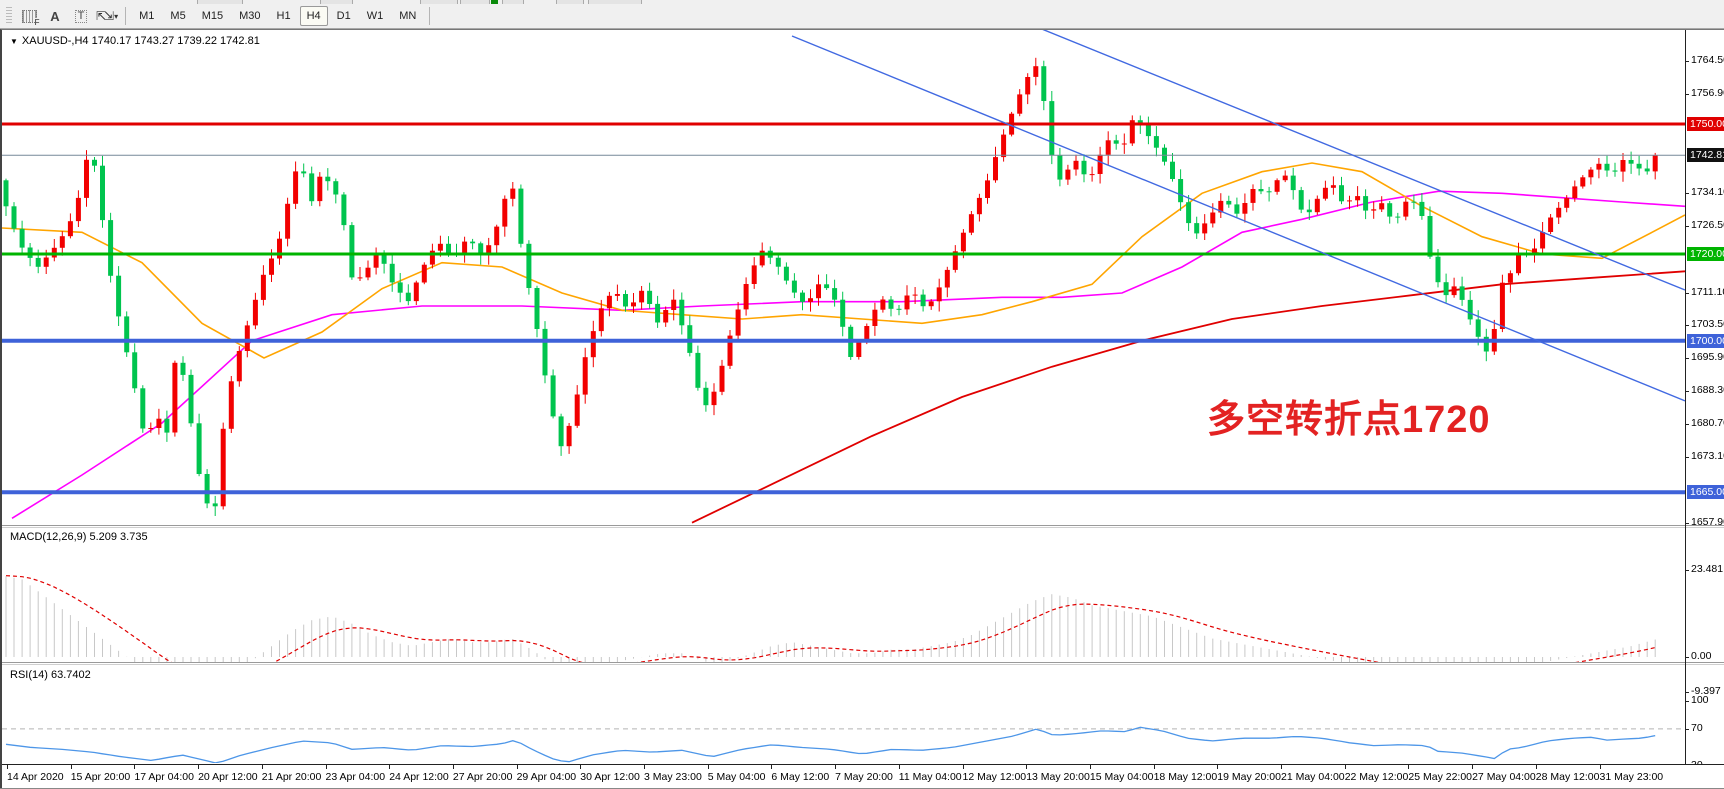 The image size is (1724, 789). What do you see at coordinates (408, 16) in the screenshot?
I see `timeframe-button-mn: MN` at bounding box center [408, 16].